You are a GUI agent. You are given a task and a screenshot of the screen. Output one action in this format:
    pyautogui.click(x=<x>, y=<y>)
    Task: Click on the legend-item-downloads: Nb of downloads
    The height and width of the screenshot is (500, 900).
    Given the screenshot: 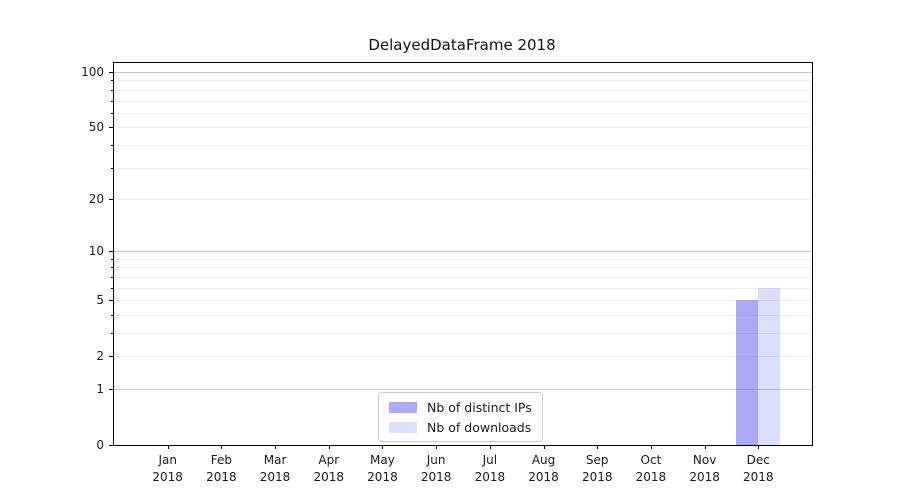 What is the action you would take?
    pyautogui.click(x=460, y=427)
    